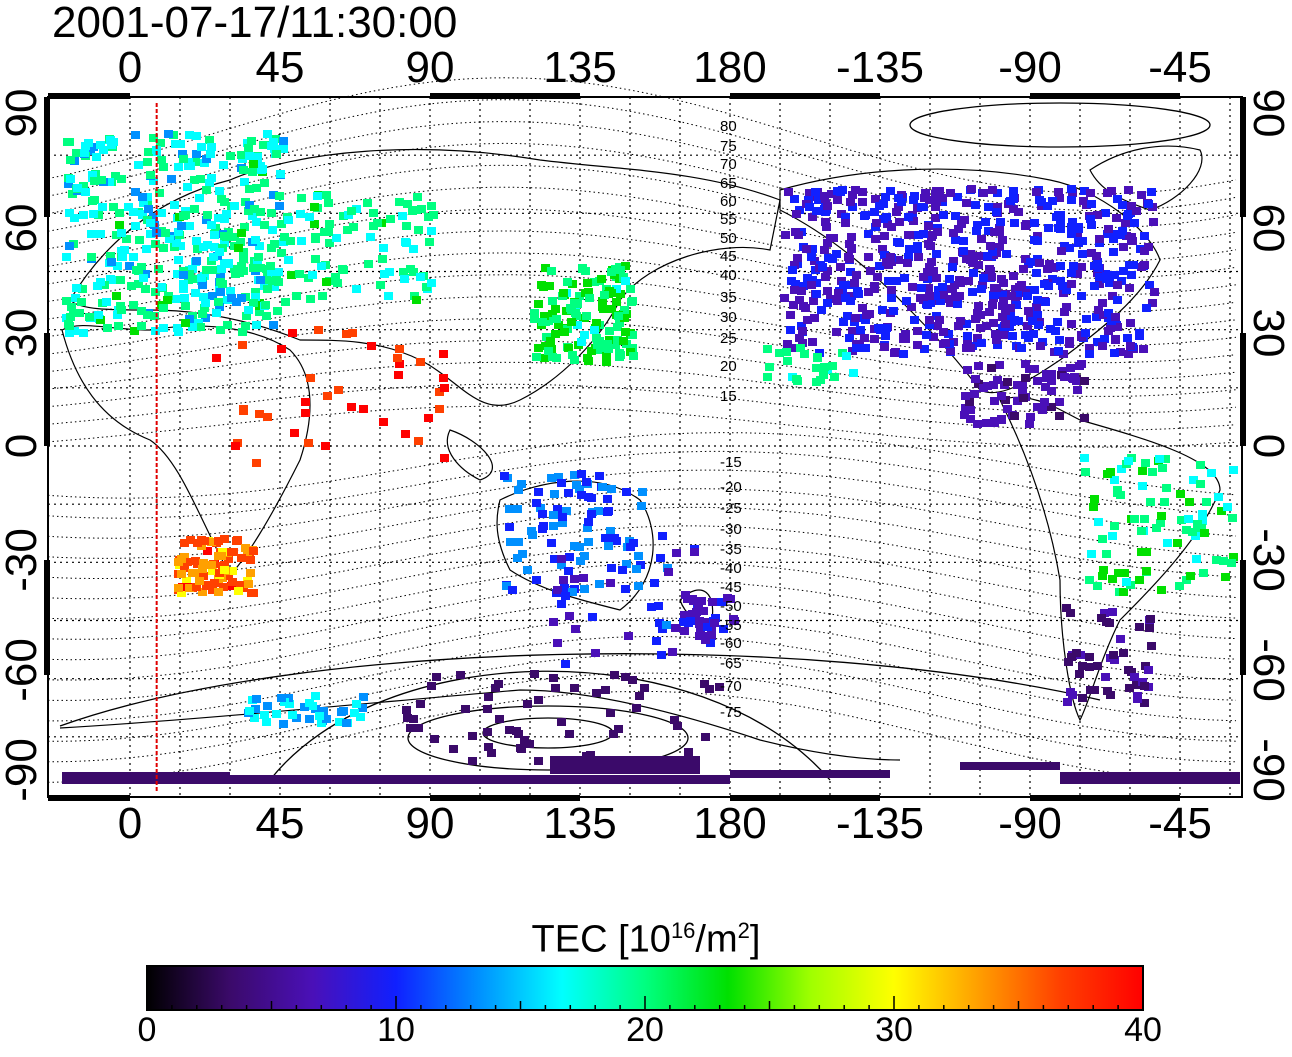  What do you see at coordinates (728, 201) in the screenshot?
I see `contour-label: 60` at bounding box center [728, 201].